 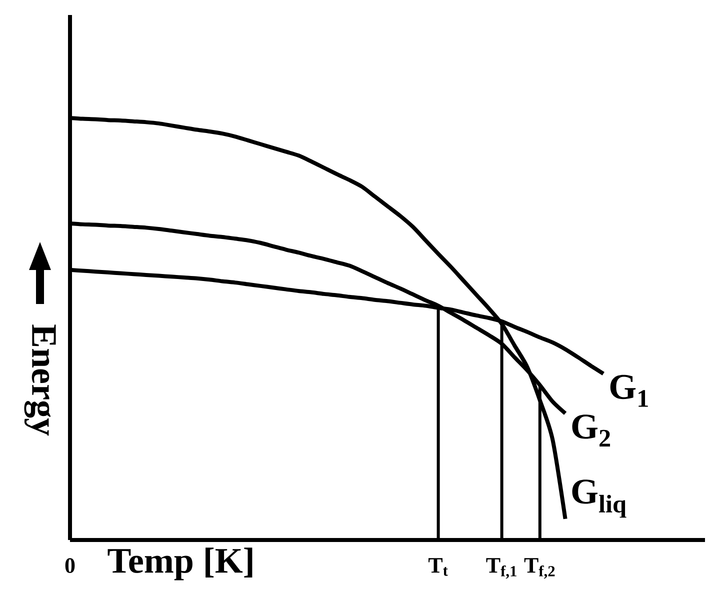 What do you see at coordinates (180, 564) in the screenshot?
I see `x-axis-title: Temp [K]` at bounding box center [180, 564].